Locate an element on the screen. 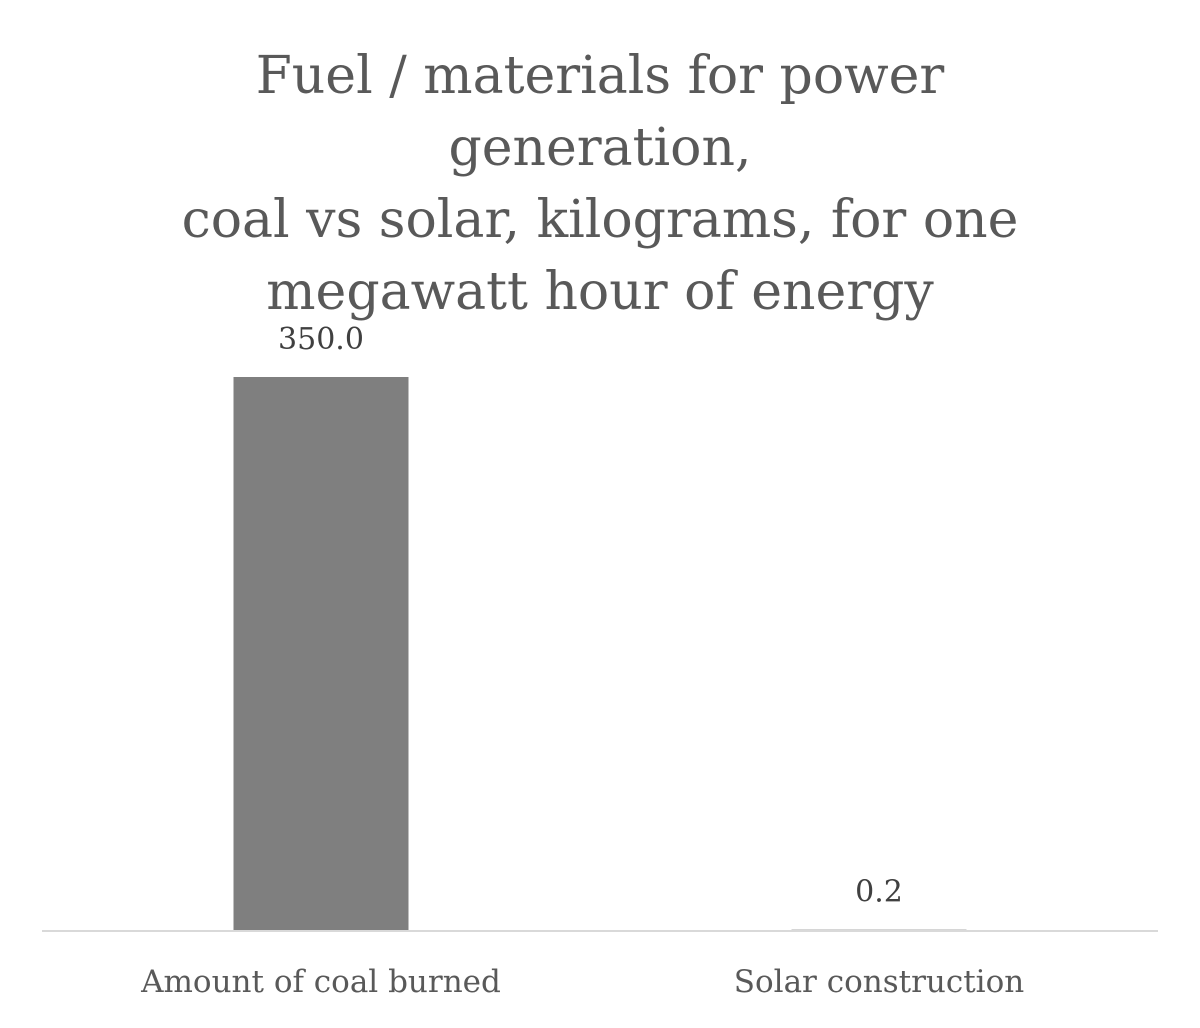  x-tick-label-1: Solar construction is located at coordinates (879, 982).